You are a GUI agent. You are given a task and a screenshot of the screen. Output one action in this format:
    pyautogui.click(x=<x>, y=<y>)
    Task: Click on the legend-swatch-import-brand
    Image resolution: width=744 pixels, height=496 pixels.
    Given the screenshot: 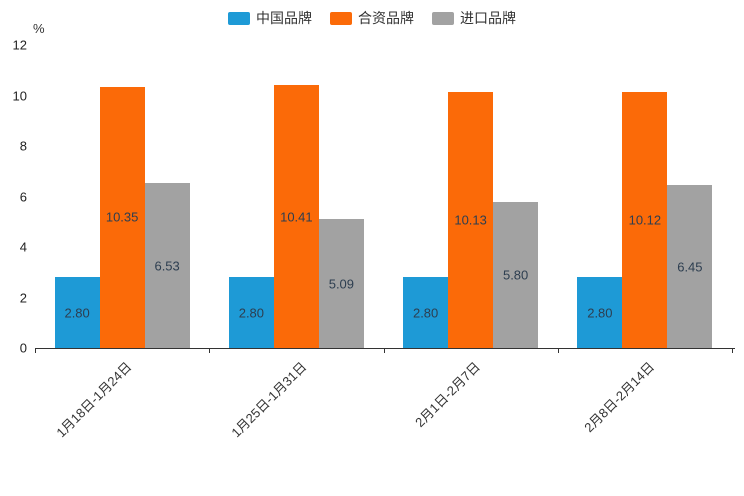 What is the action you would take?
    pyautogui.click(x=443, y=18)
    